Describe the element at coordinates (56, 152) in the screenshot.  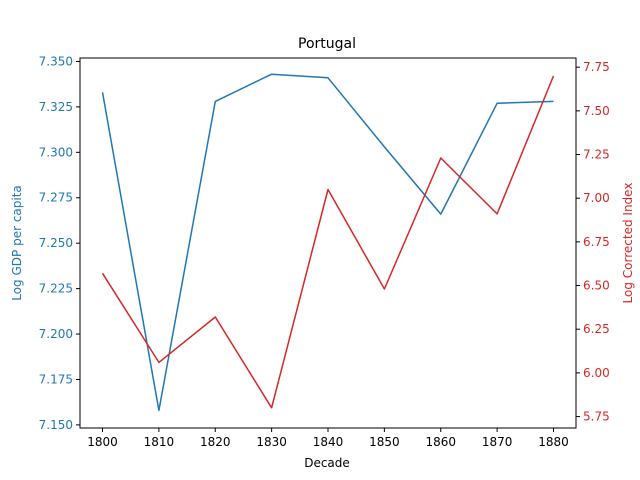
I see `left-y-tick-label: 7.300` at that location.